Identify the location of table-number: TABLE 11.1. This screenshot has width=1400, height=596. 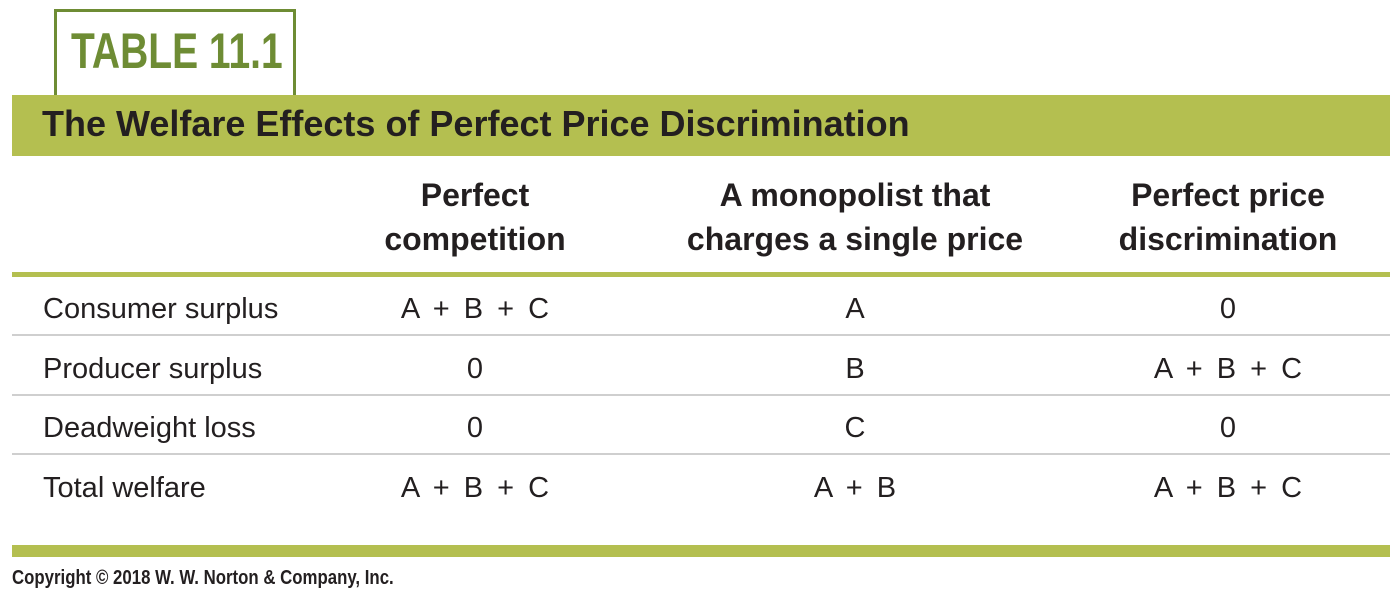
(177, 51).